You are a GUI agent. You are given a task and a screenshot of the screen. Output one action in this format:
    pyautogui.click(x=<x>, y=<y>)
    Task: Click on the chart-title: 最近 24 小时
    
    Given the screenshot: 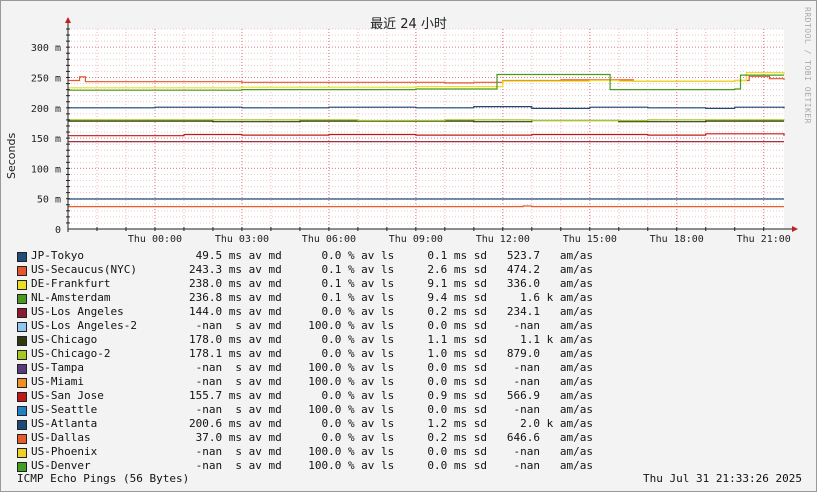 What is the action you would take?
    pyautogui.click(x=408, y=24)
    